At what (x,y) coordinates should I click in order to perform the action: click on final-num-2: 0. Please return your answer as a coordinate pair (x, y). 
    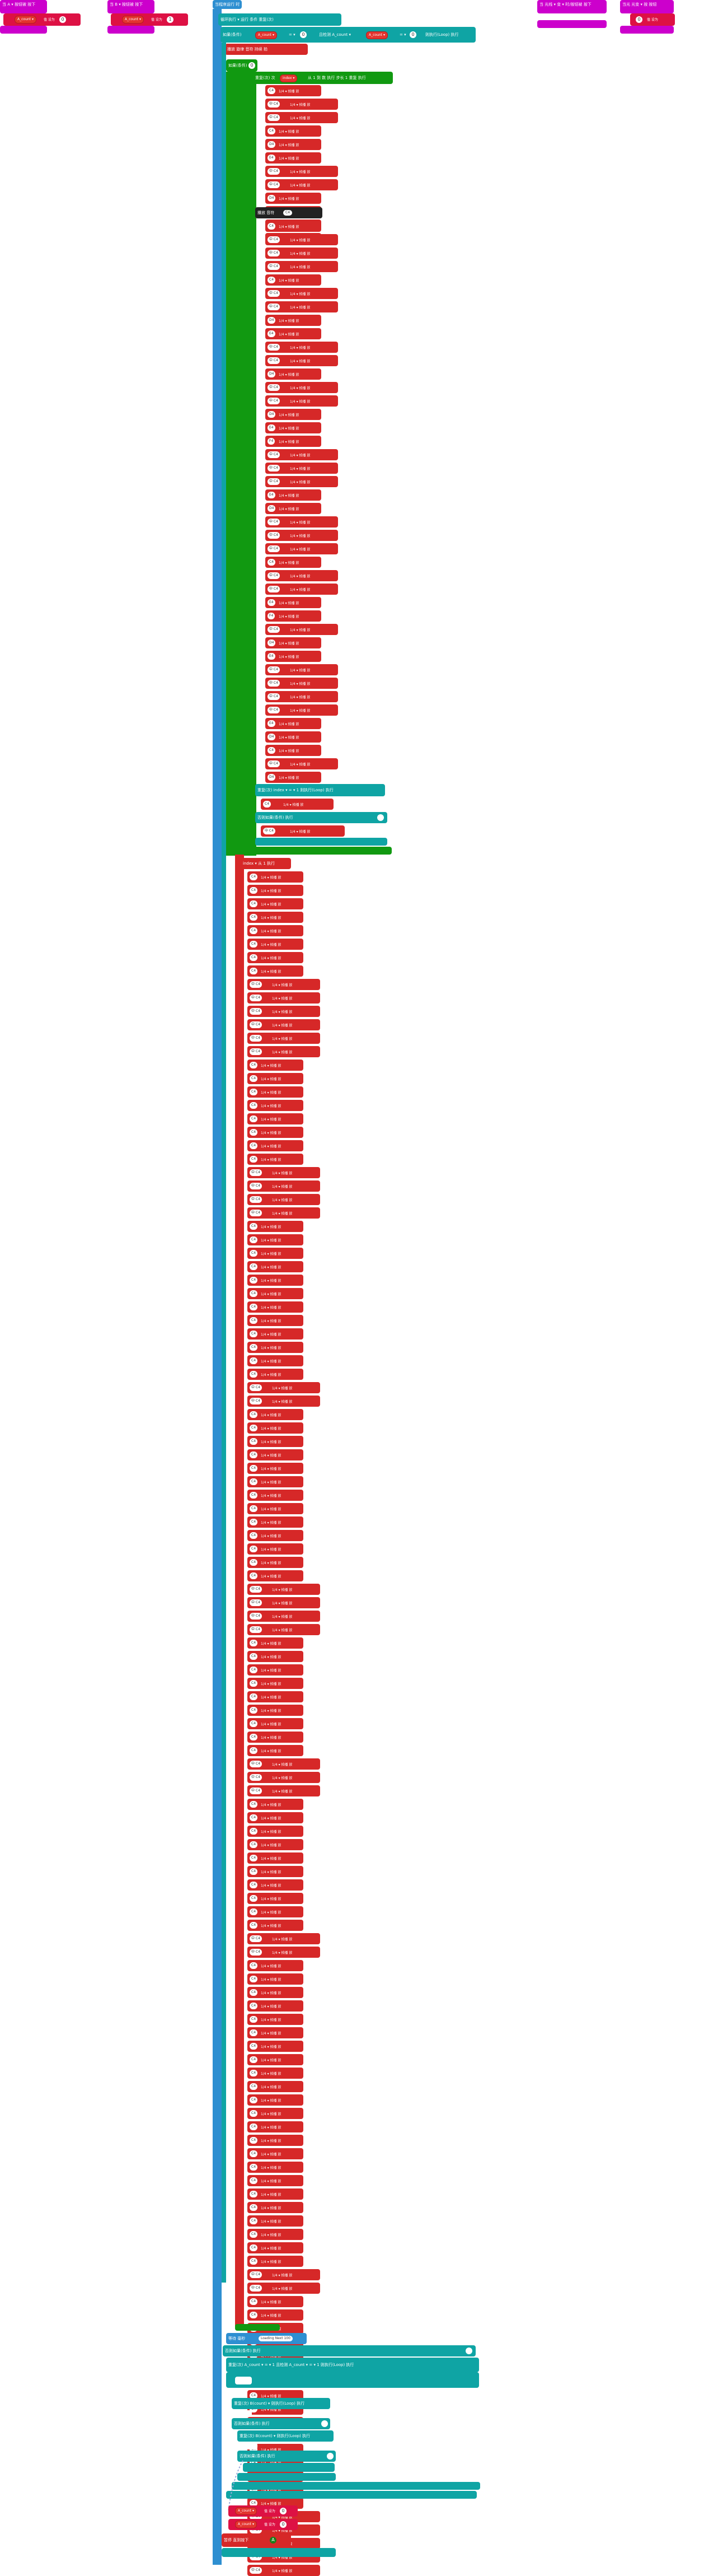
    Looking at the image, I should click on (283, 2525).